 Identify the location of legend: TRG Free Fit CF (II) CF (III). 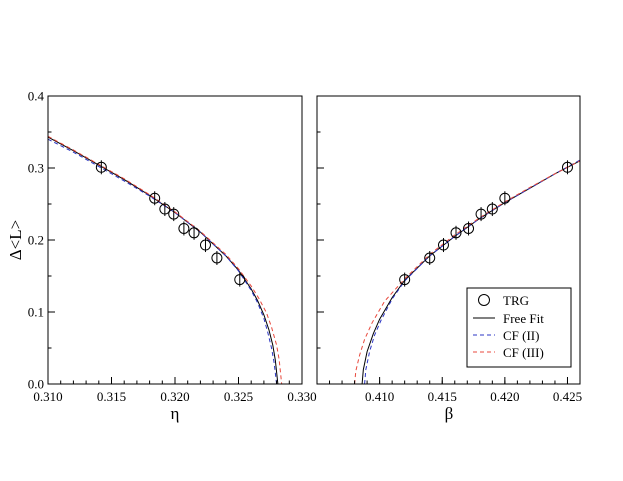
(519, 327).